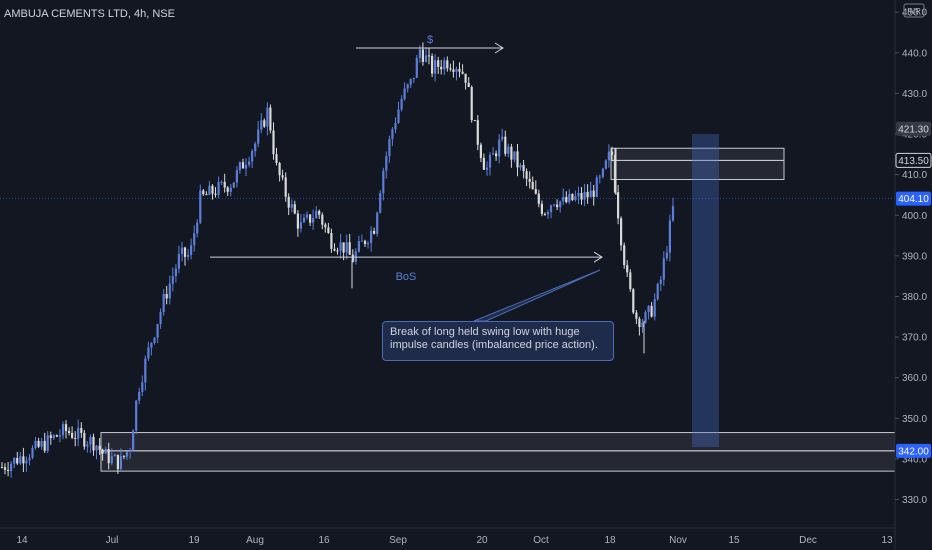 The height and width of the screenshot is (550, 932). I want to click on x-tick-label: Nov, so click(678, 540).